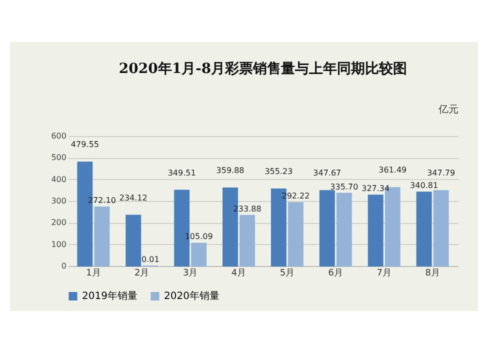  Describe the element at coordinates (238, 273) in the screenshot. I see `x-tick-label: 4月` at that location.